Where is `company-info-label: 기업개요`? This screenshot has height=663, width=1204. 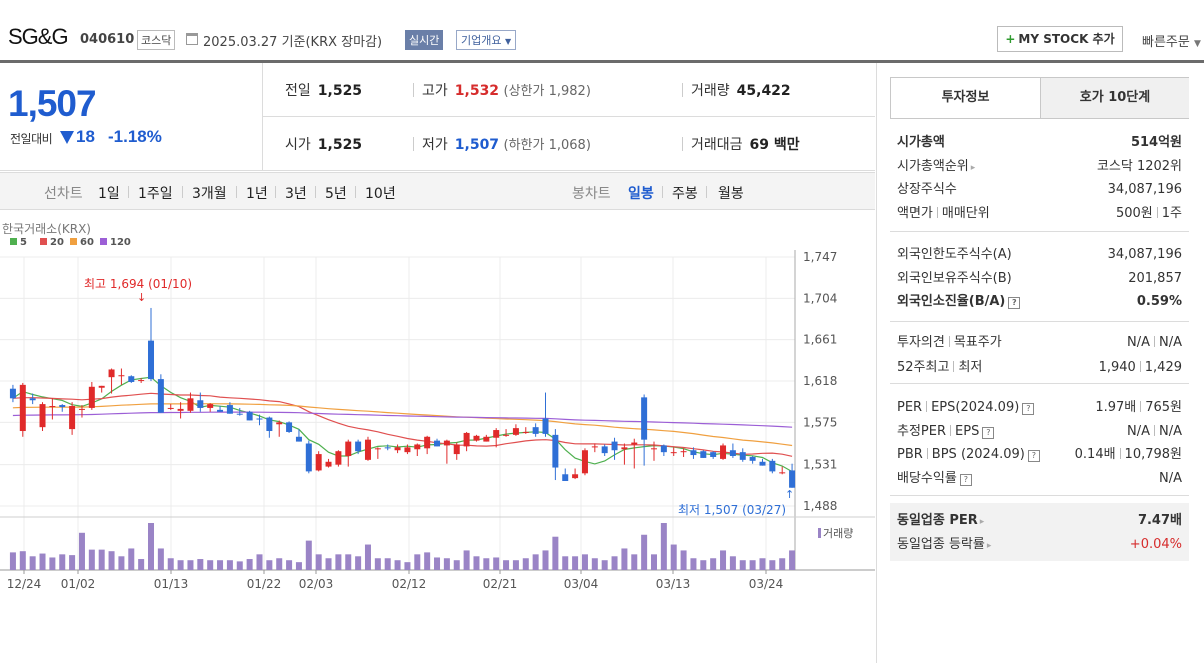
company-info-label: 기업개요 is located at coordinates (481, 40).